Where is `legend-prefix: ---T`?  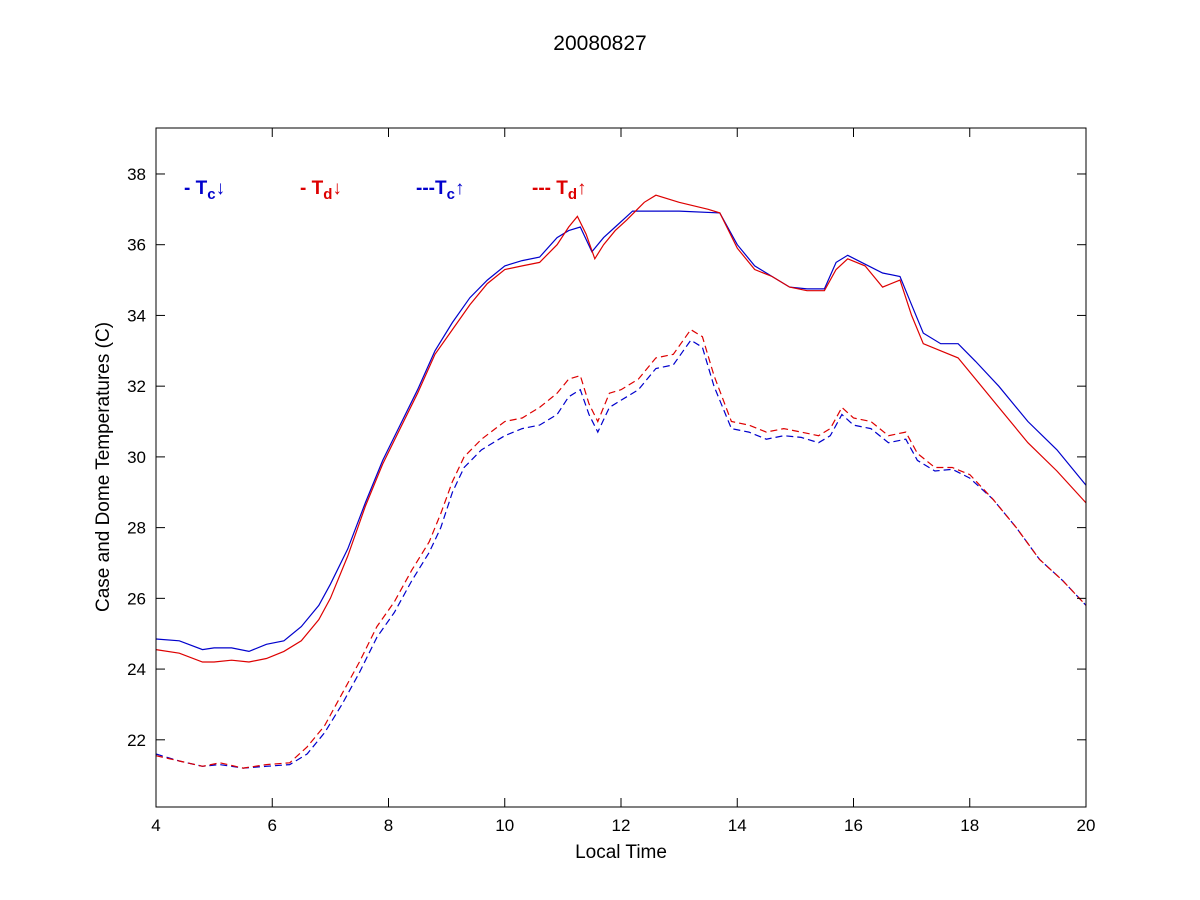
legend-prefix: ---T is located at coordinates (431, 188).